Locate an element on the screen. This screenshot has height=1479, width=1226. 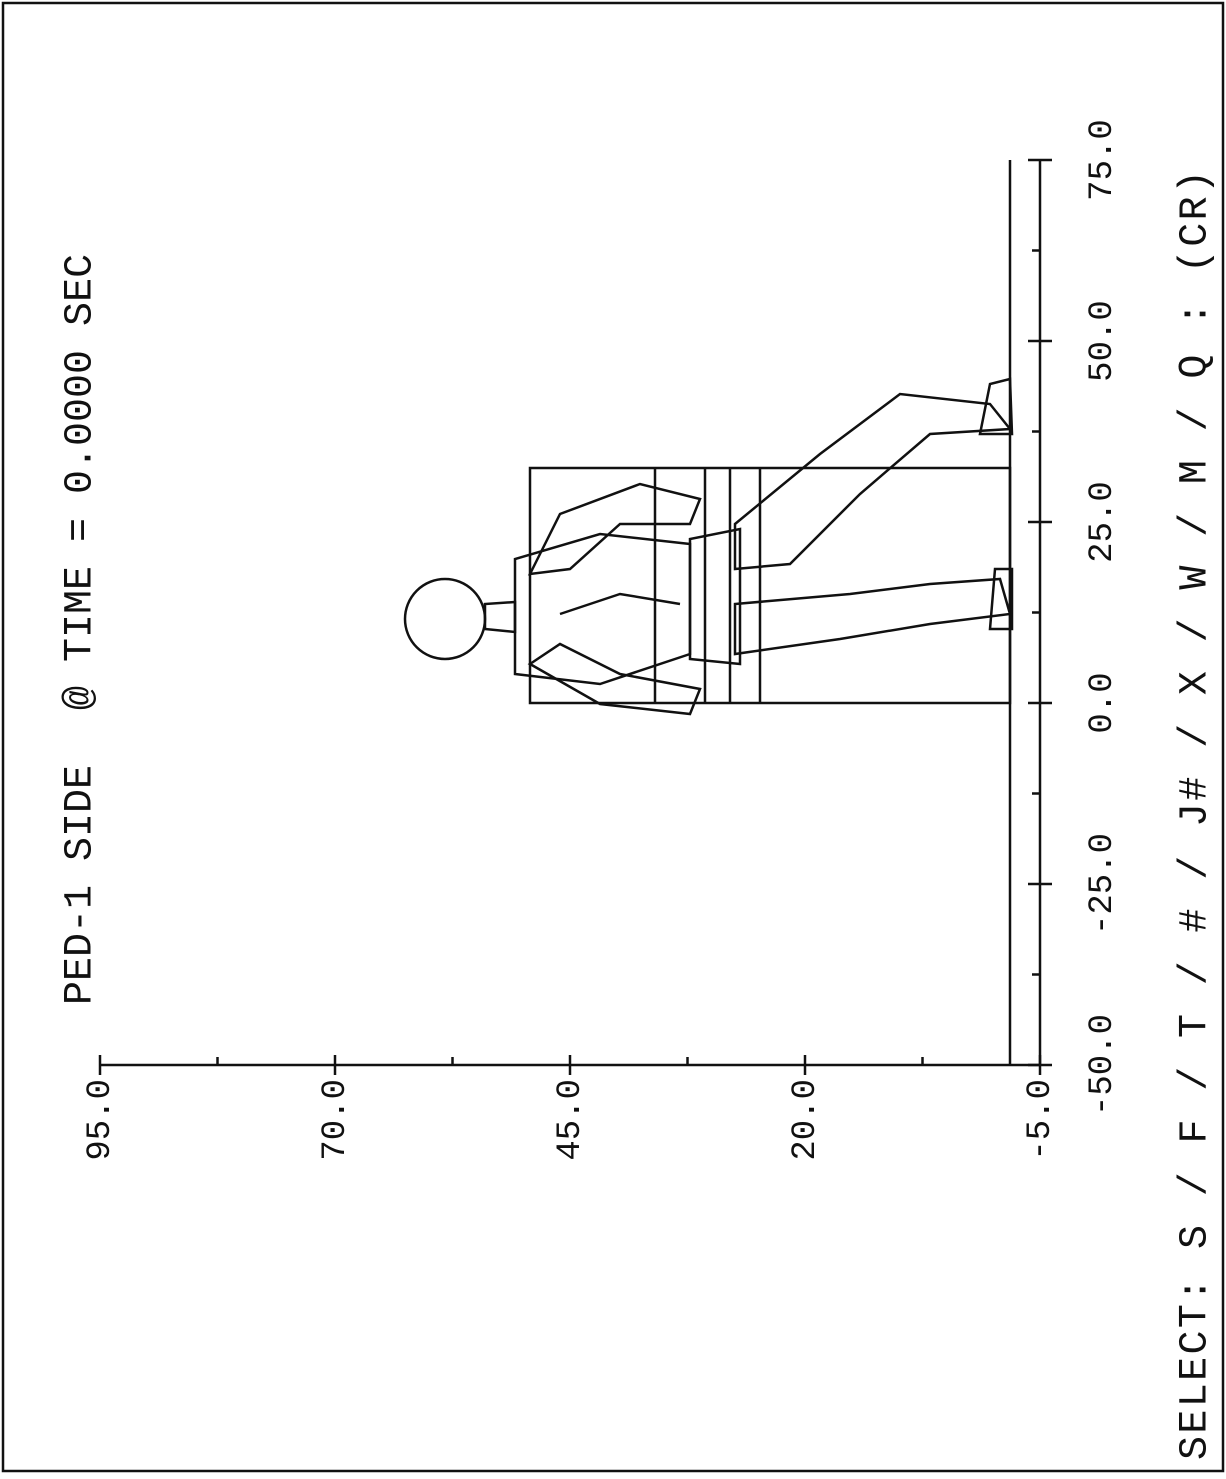
y-tick-label: 70.0 is located at coordinates (336, 1120).